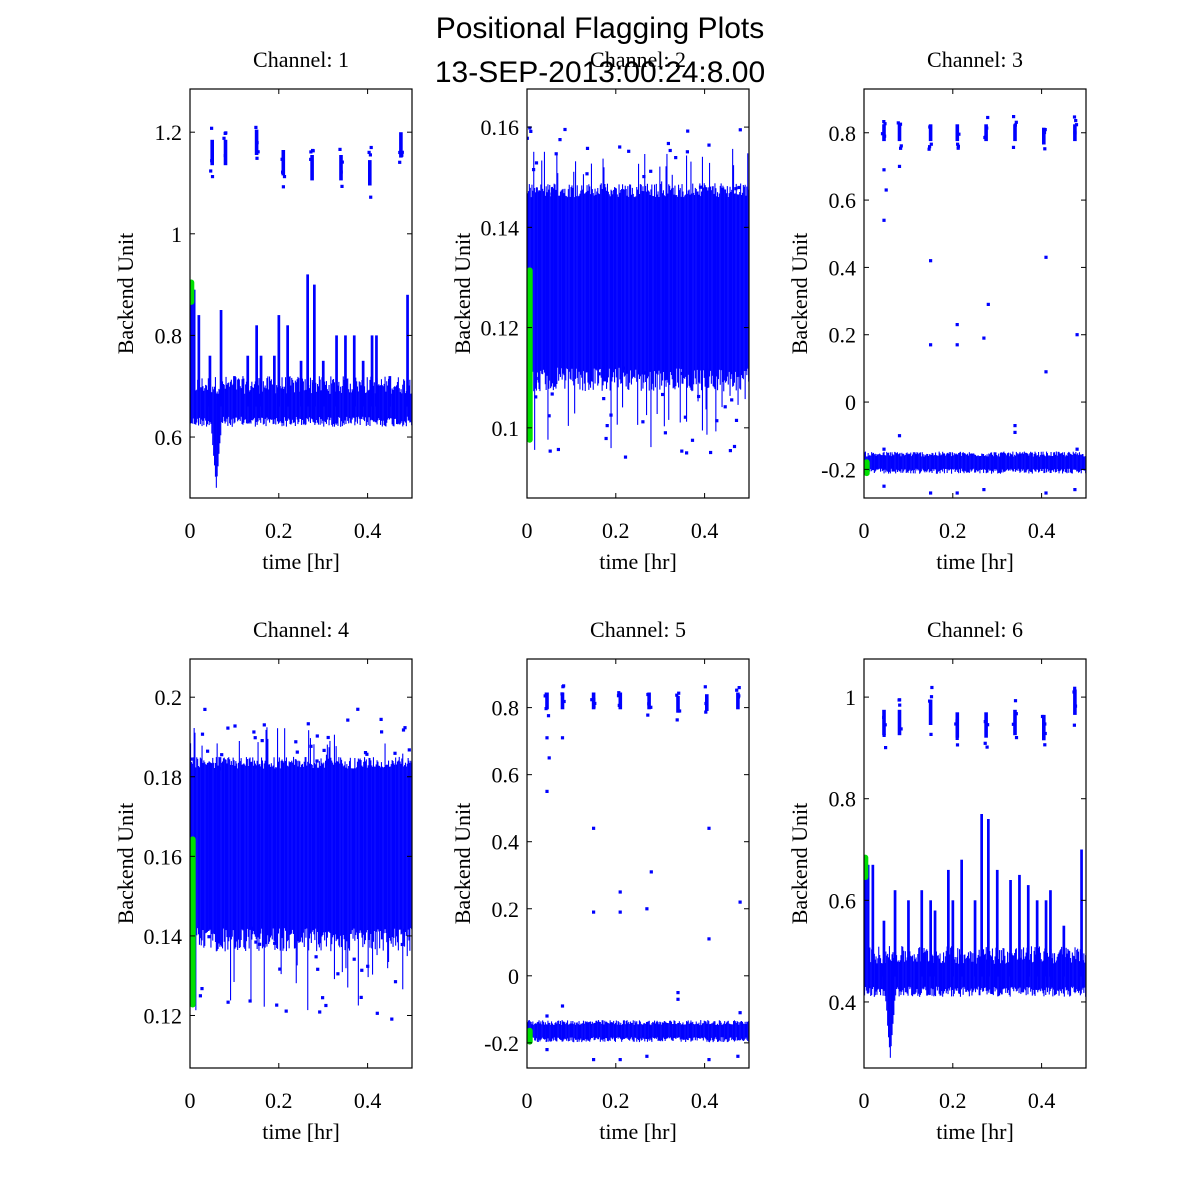  I want to click on axes-box, so click(638, 293).